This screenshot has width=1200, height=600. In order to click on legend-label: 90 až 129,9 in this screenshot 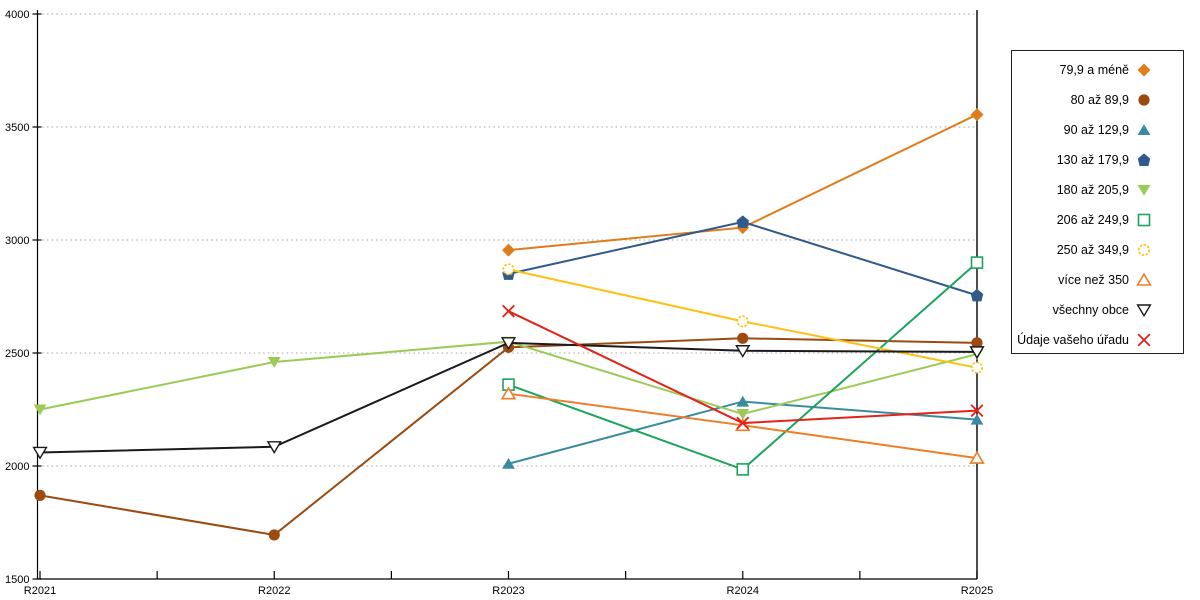, I will do `click(1096, 130)`.